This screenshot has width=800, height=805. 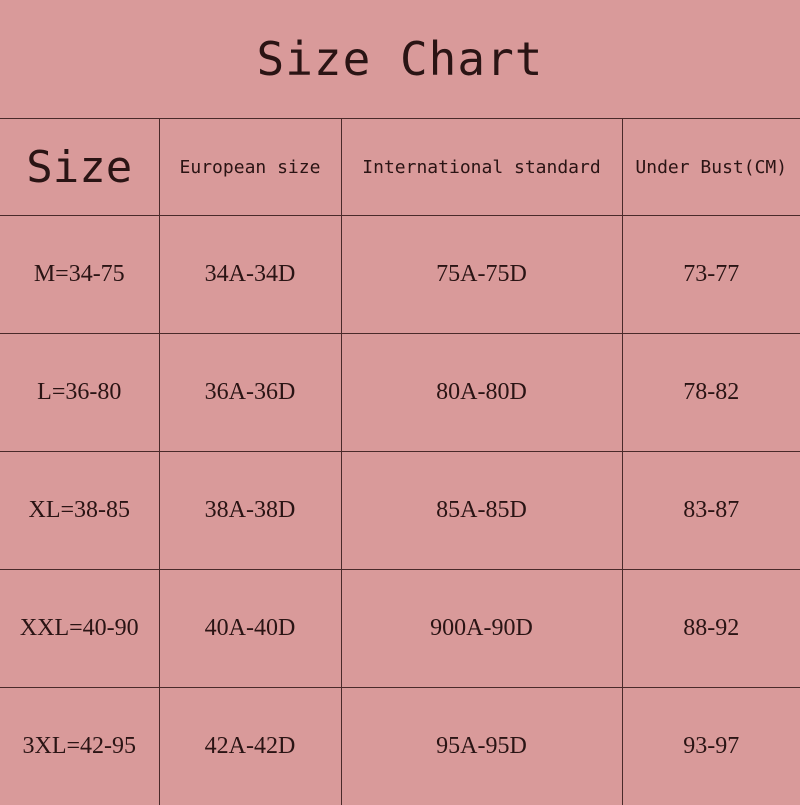 I want to click on cell-european: 40A-40D, so click(x=250, y=629).